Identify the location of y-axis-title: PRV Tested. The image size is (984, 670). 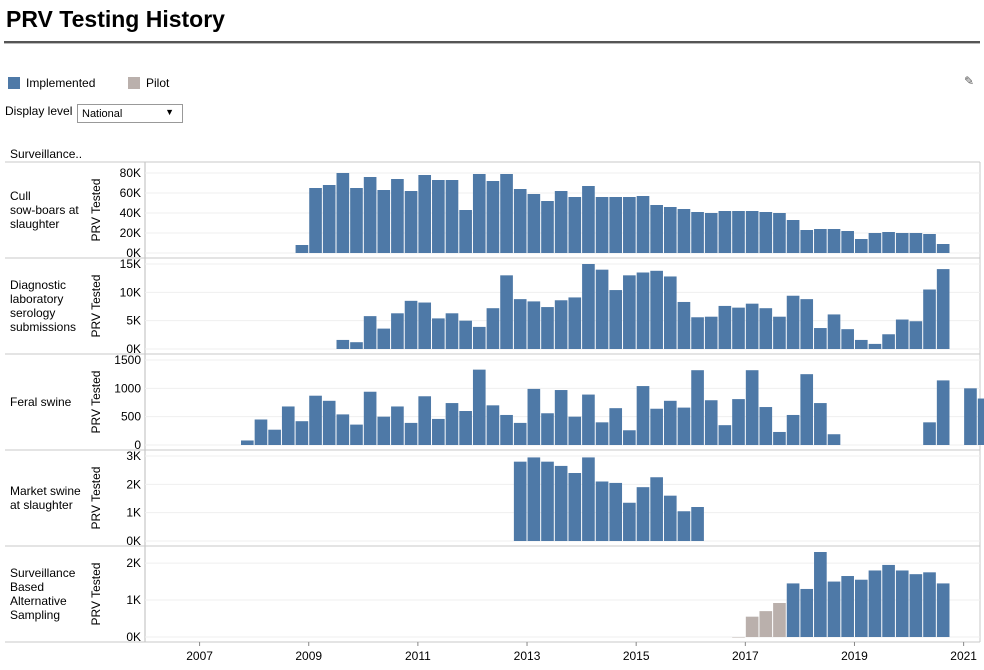
(96, 594).